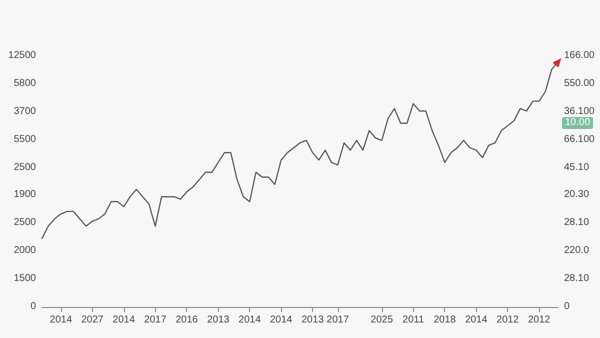 The image size is (600, 338). I want to click on text: 220.0, so click(577, 251).